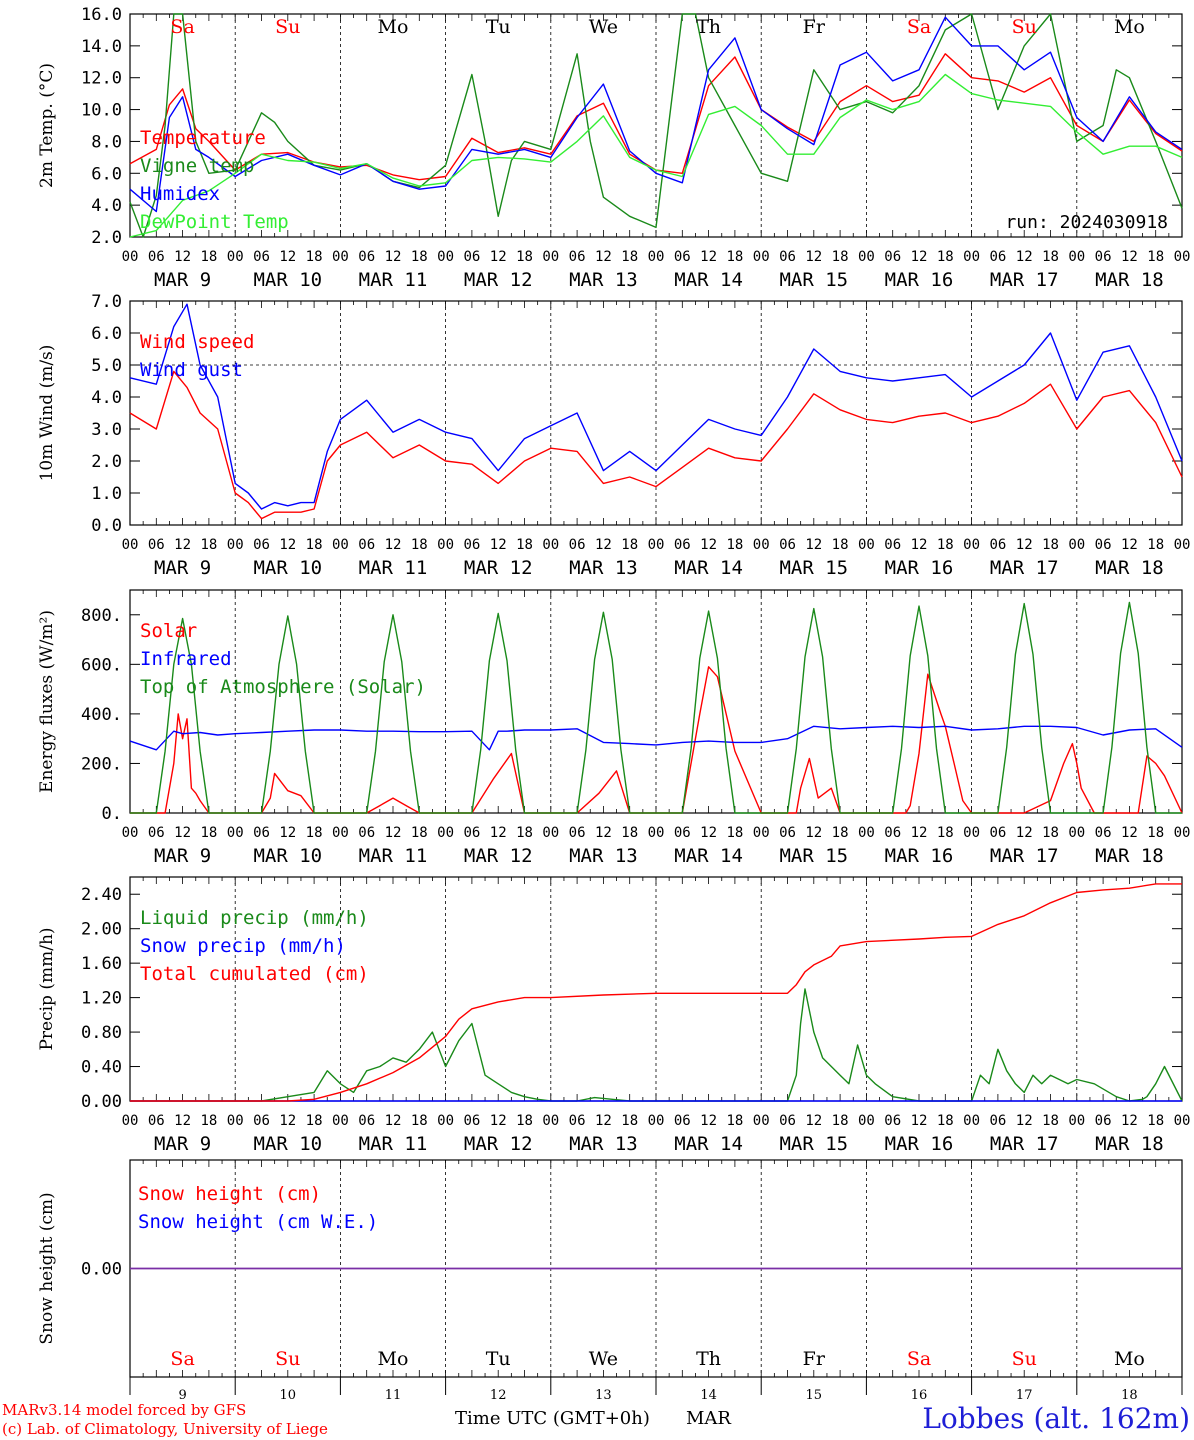 Image resolution: width=1194 pixels, height=1440 pixels. I want to click on y-tick-label: 5.0, so click(106, 366).